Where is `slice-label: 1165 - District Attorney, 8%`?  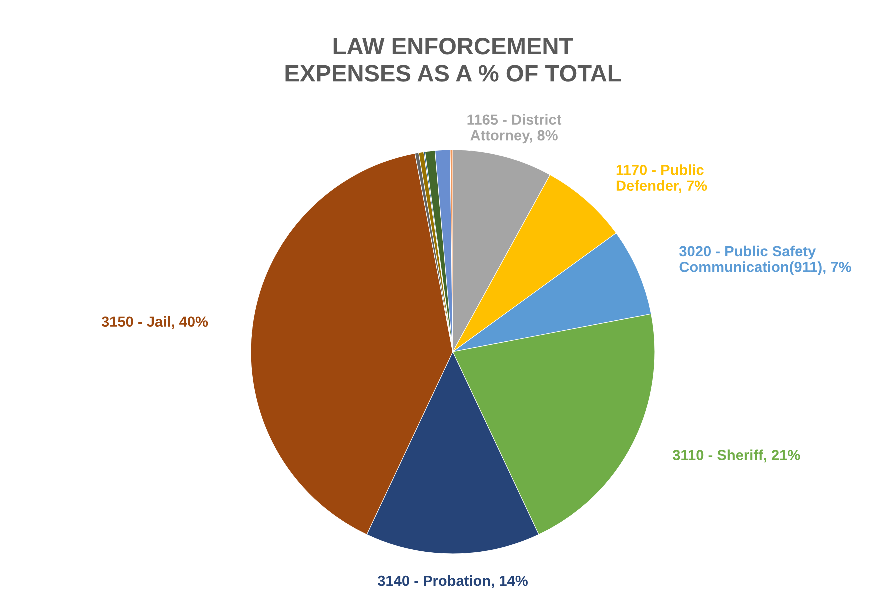 slice-label: 1165 - District Attorney, 8% is located at coordinates (515, 129).